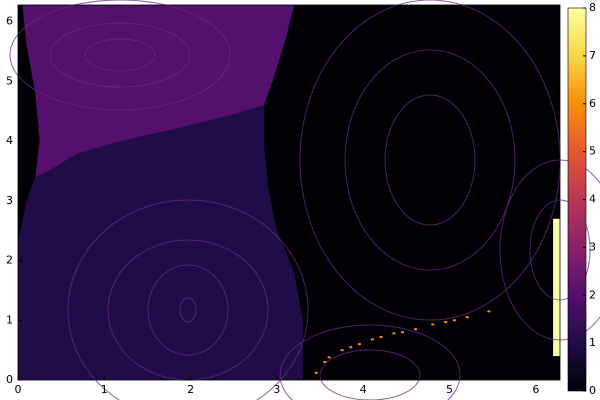 The width and height of the screenshot is (600, 400). Describe the element at coordinates (104, 389) in the screenshot. I see `x-tick-label: 1` at that location.